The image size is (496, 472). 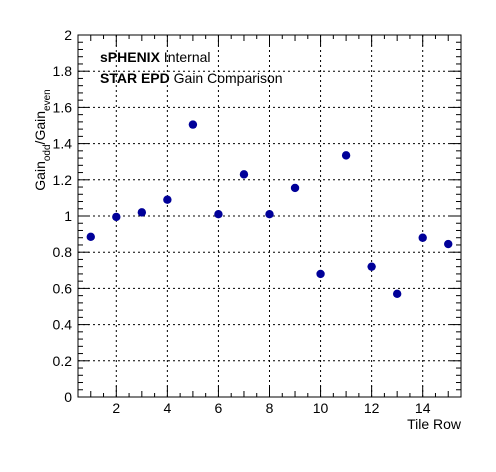 I want to click on x-tick-label: 4, so click(x=167, y=408).